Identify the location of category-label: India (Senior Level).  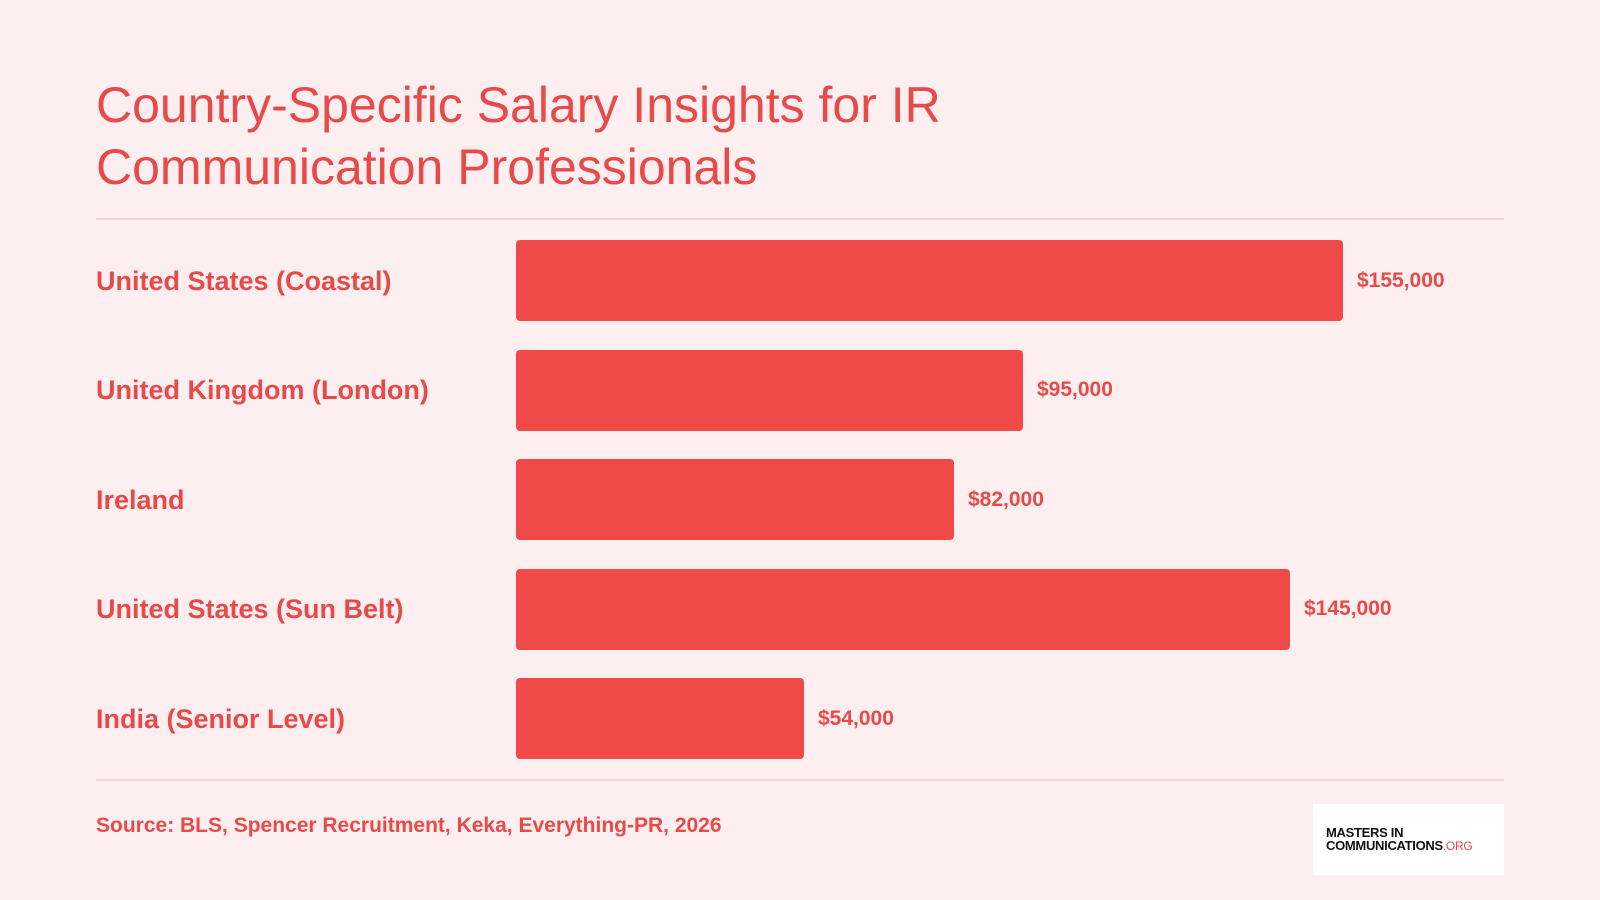
(221, 718).